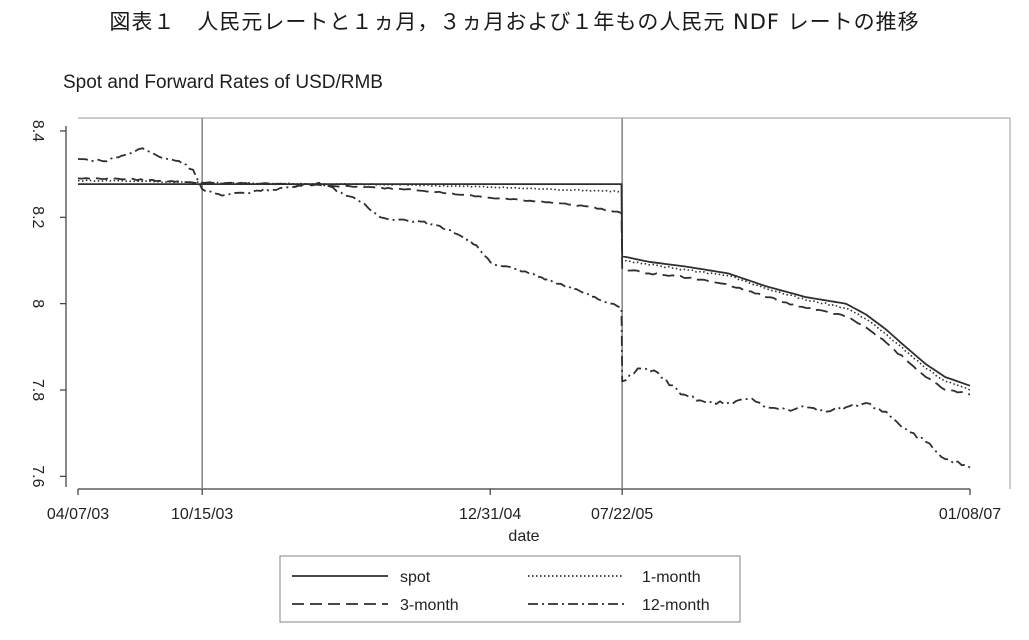  Describe the element at coordinates (78, 514) in the screenshot. I see `x-tick-label: 04/07/03` at that location.